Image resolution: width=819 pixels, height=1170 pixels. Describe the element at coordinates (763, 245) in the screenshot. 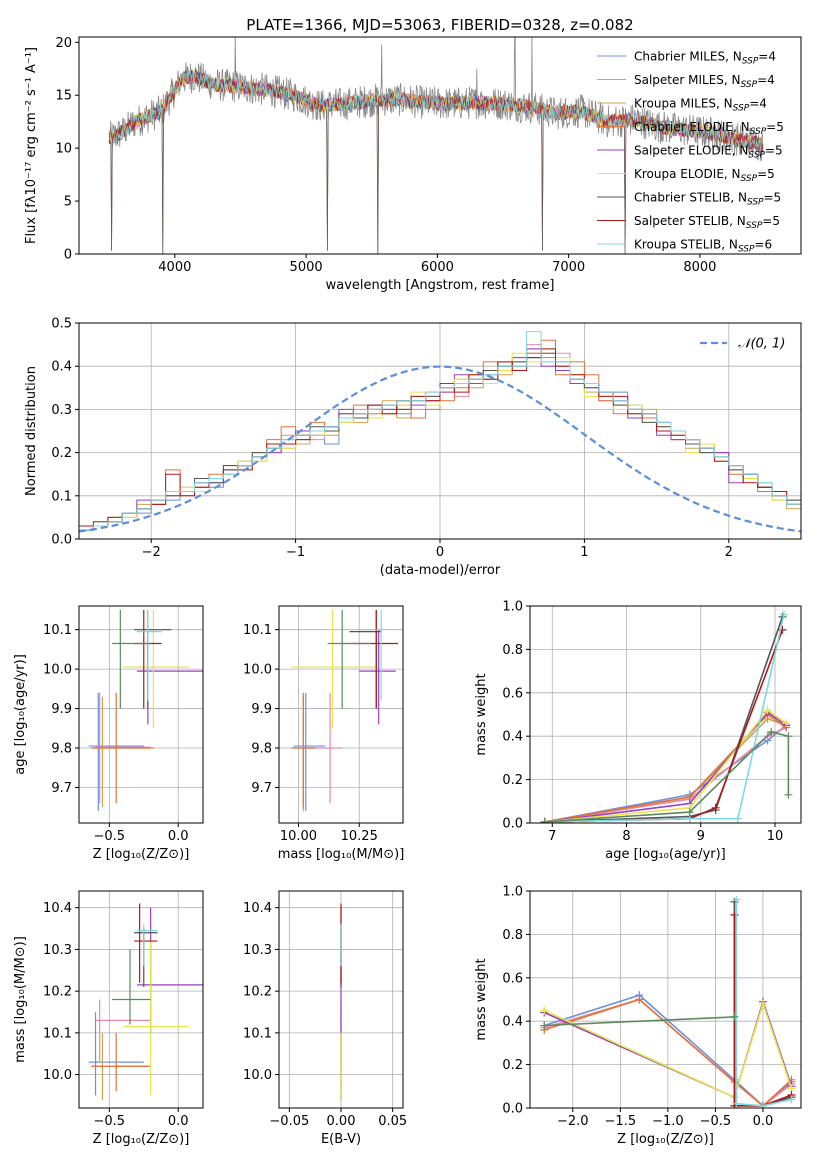

I see `legend-label-tail: =6` at that location.